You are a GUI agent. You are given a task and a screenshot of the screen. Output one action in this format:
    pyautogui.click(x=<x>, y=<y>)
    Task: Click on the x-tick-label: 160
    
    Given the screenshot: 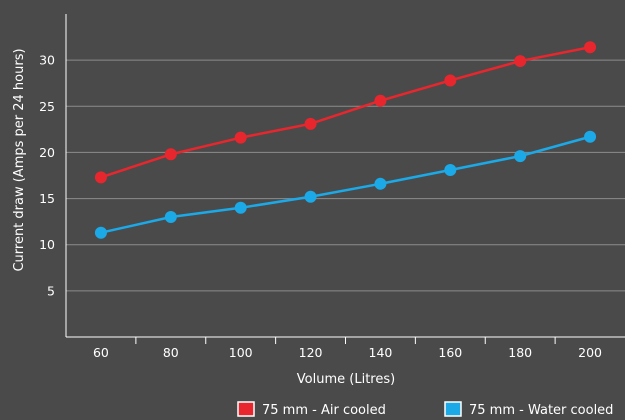 What is the action you would take?
    pyautogui.click(x=450, y=352)
    